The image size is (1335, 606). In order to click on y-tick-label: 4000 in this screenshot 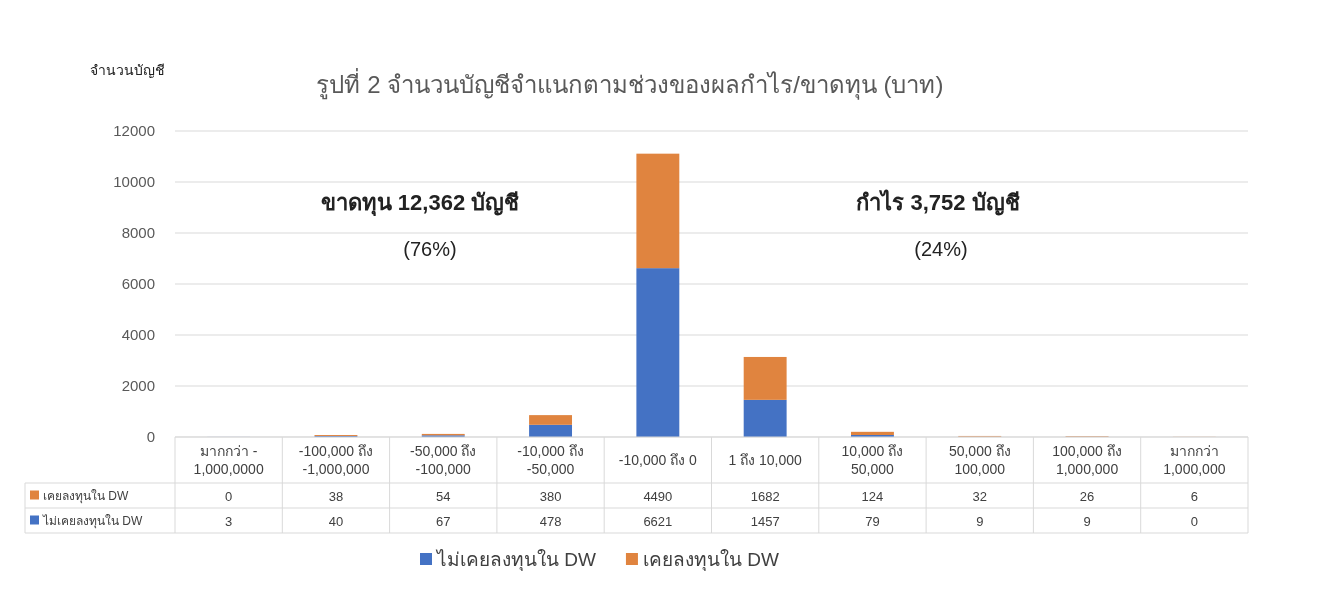, I will do `click(138, 334)`.